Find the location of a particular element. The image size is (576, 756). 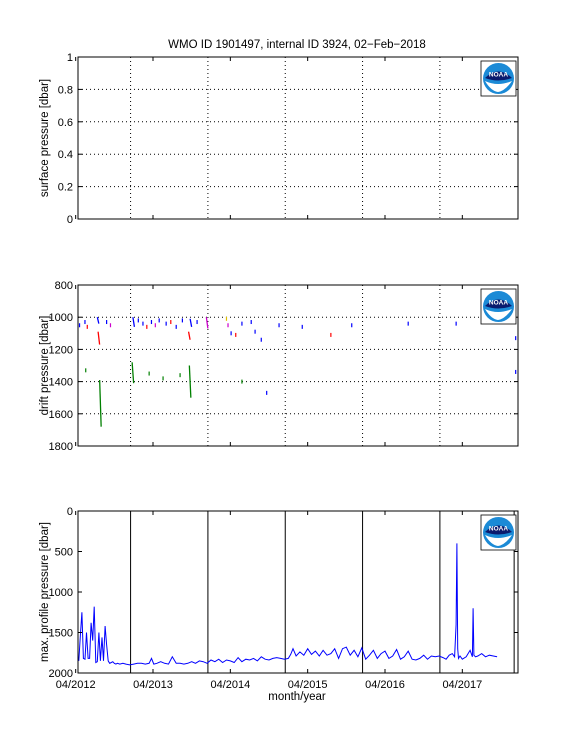

max-pressure-line is located at coordinates (288, 604).